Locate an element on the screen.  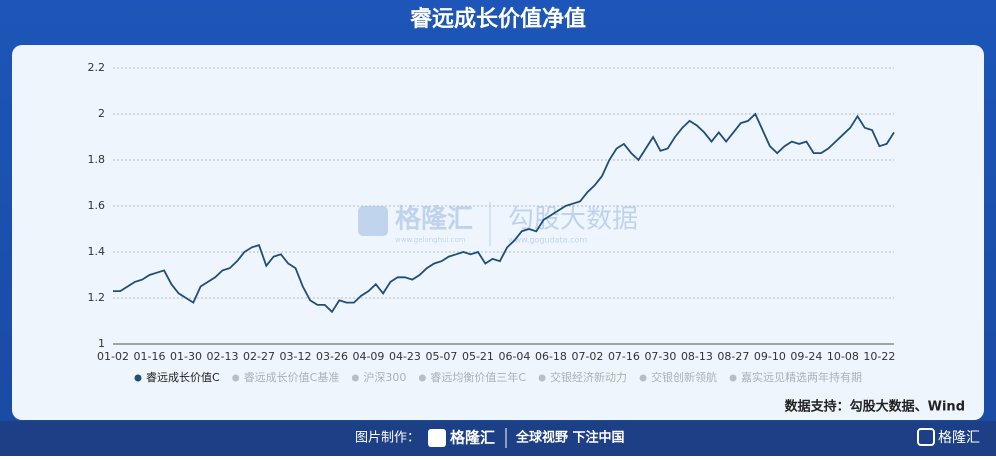
legend-label: 睿远成长价值C基准 is located at coordinates (292, 377).